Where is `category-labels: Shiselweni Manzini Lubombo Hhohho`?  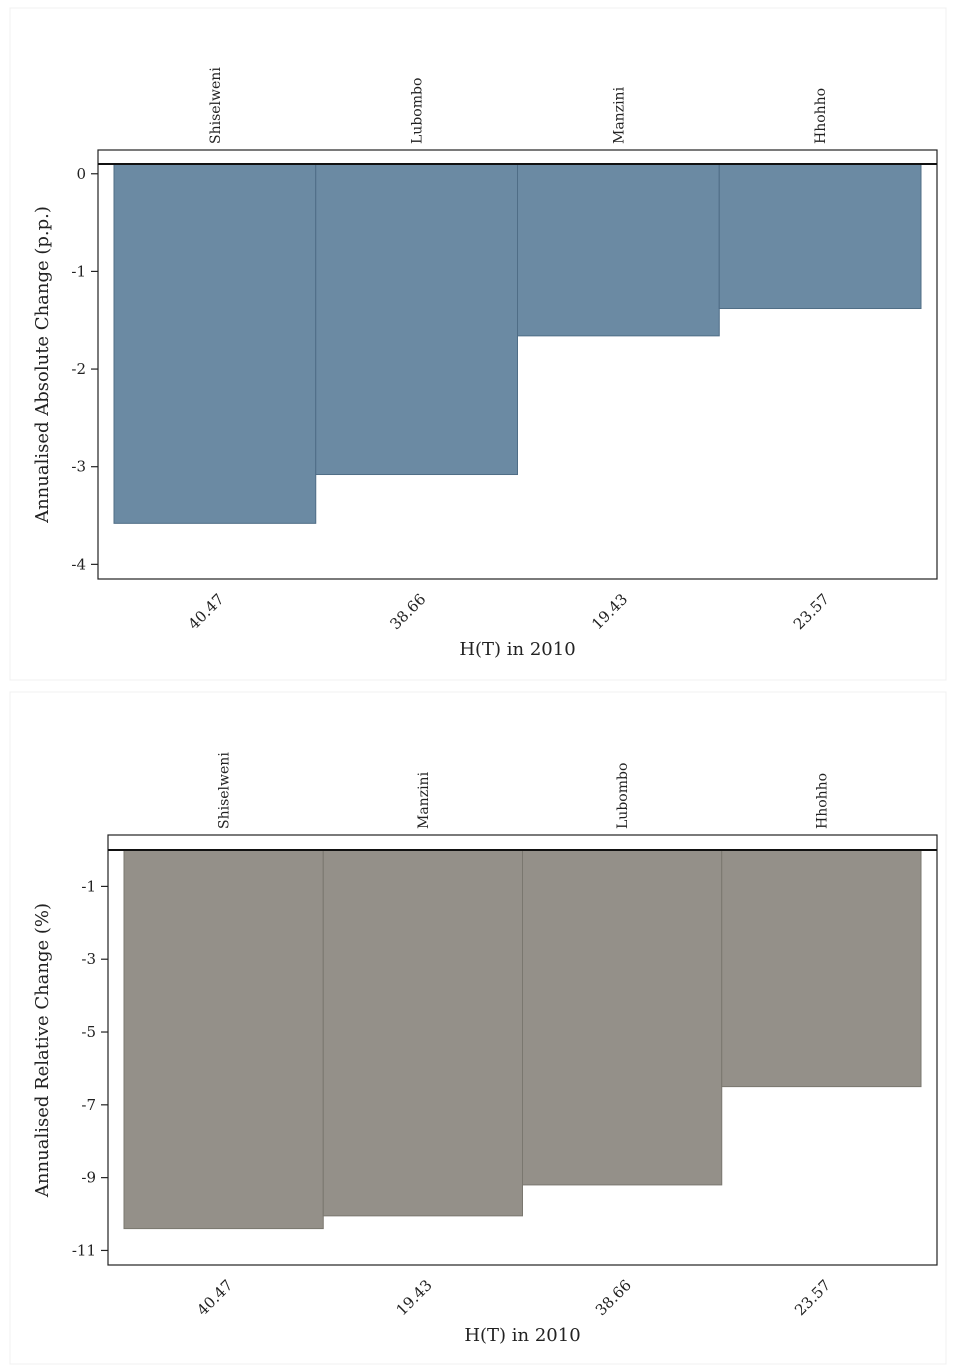
category-labels: Shiselweni Manzini Lubombo Hhohho is located at coordinates (524, 790).